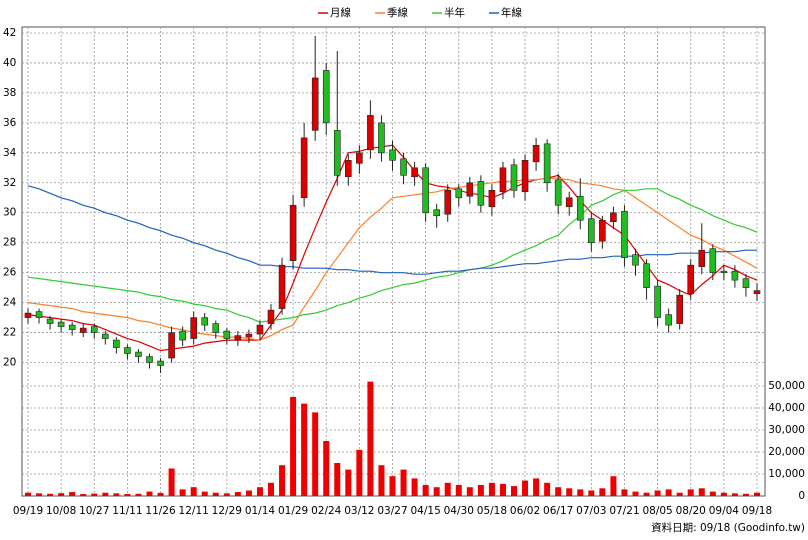 The image size is (808, 540). What do you see at coordinates (728, 527) in the screenshot?
I see `source-note: 資料日期: 09/18 (Goodinfo.tw)` at bounding box center [728, 527].